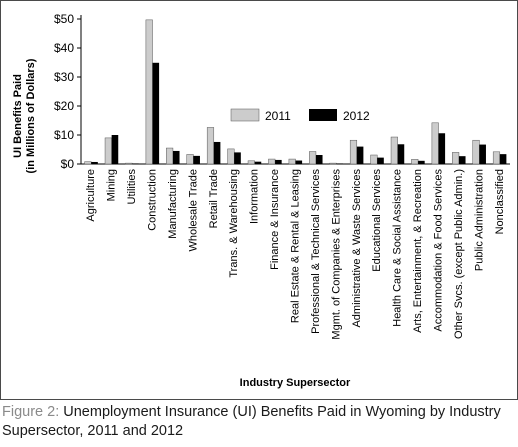  What do you see at coordinates (173, 204) in the screenshot?
I see `x-tick-label: Manufacturing` at bounding box center [173, 204].